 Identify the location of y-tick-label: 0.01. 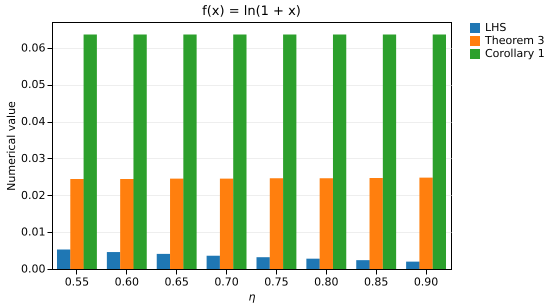
(33, 232).